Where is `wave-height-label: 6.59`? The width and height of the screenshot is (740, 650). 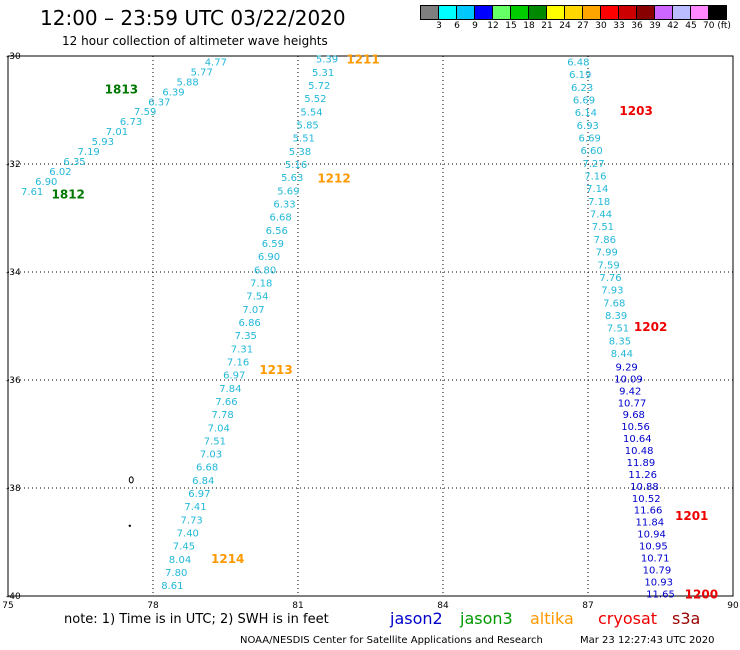
wave-height-label: 6.59 is located at coordinates (273, 244).